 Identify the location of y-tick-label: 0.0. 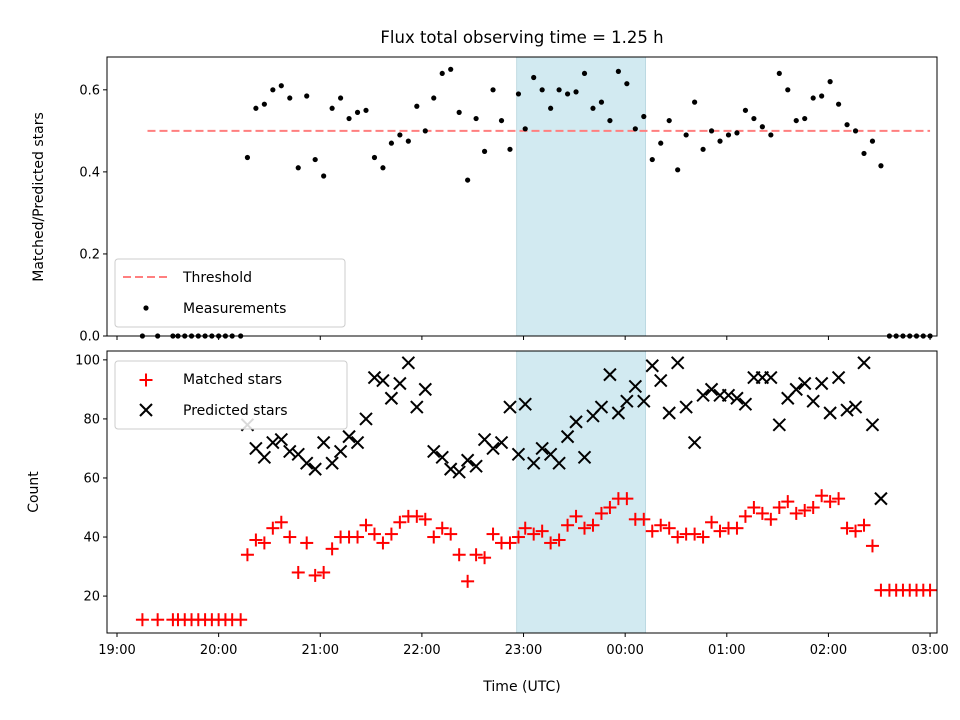
(89, 337).